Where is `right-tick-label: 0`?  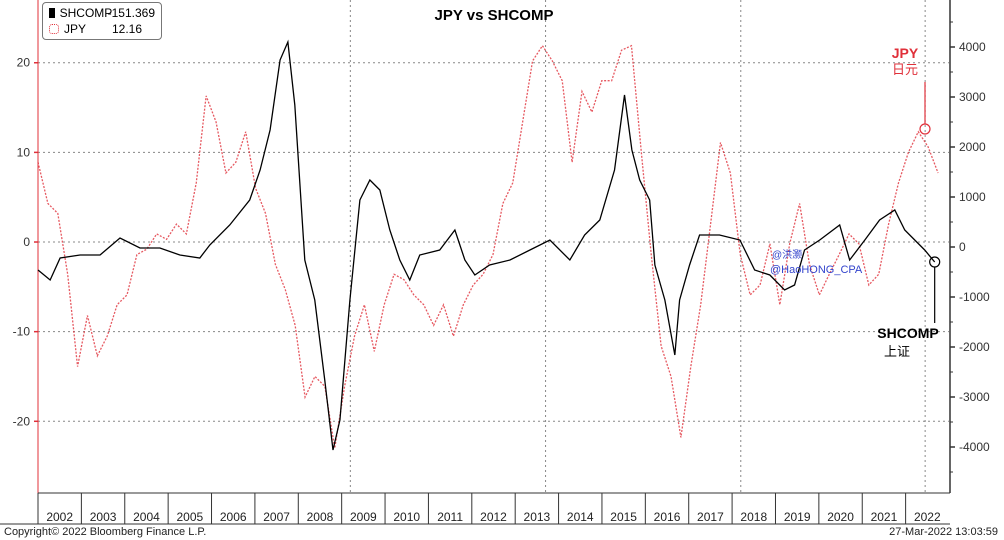 right-tick-label: 0 is located at coordinates (962, 247).